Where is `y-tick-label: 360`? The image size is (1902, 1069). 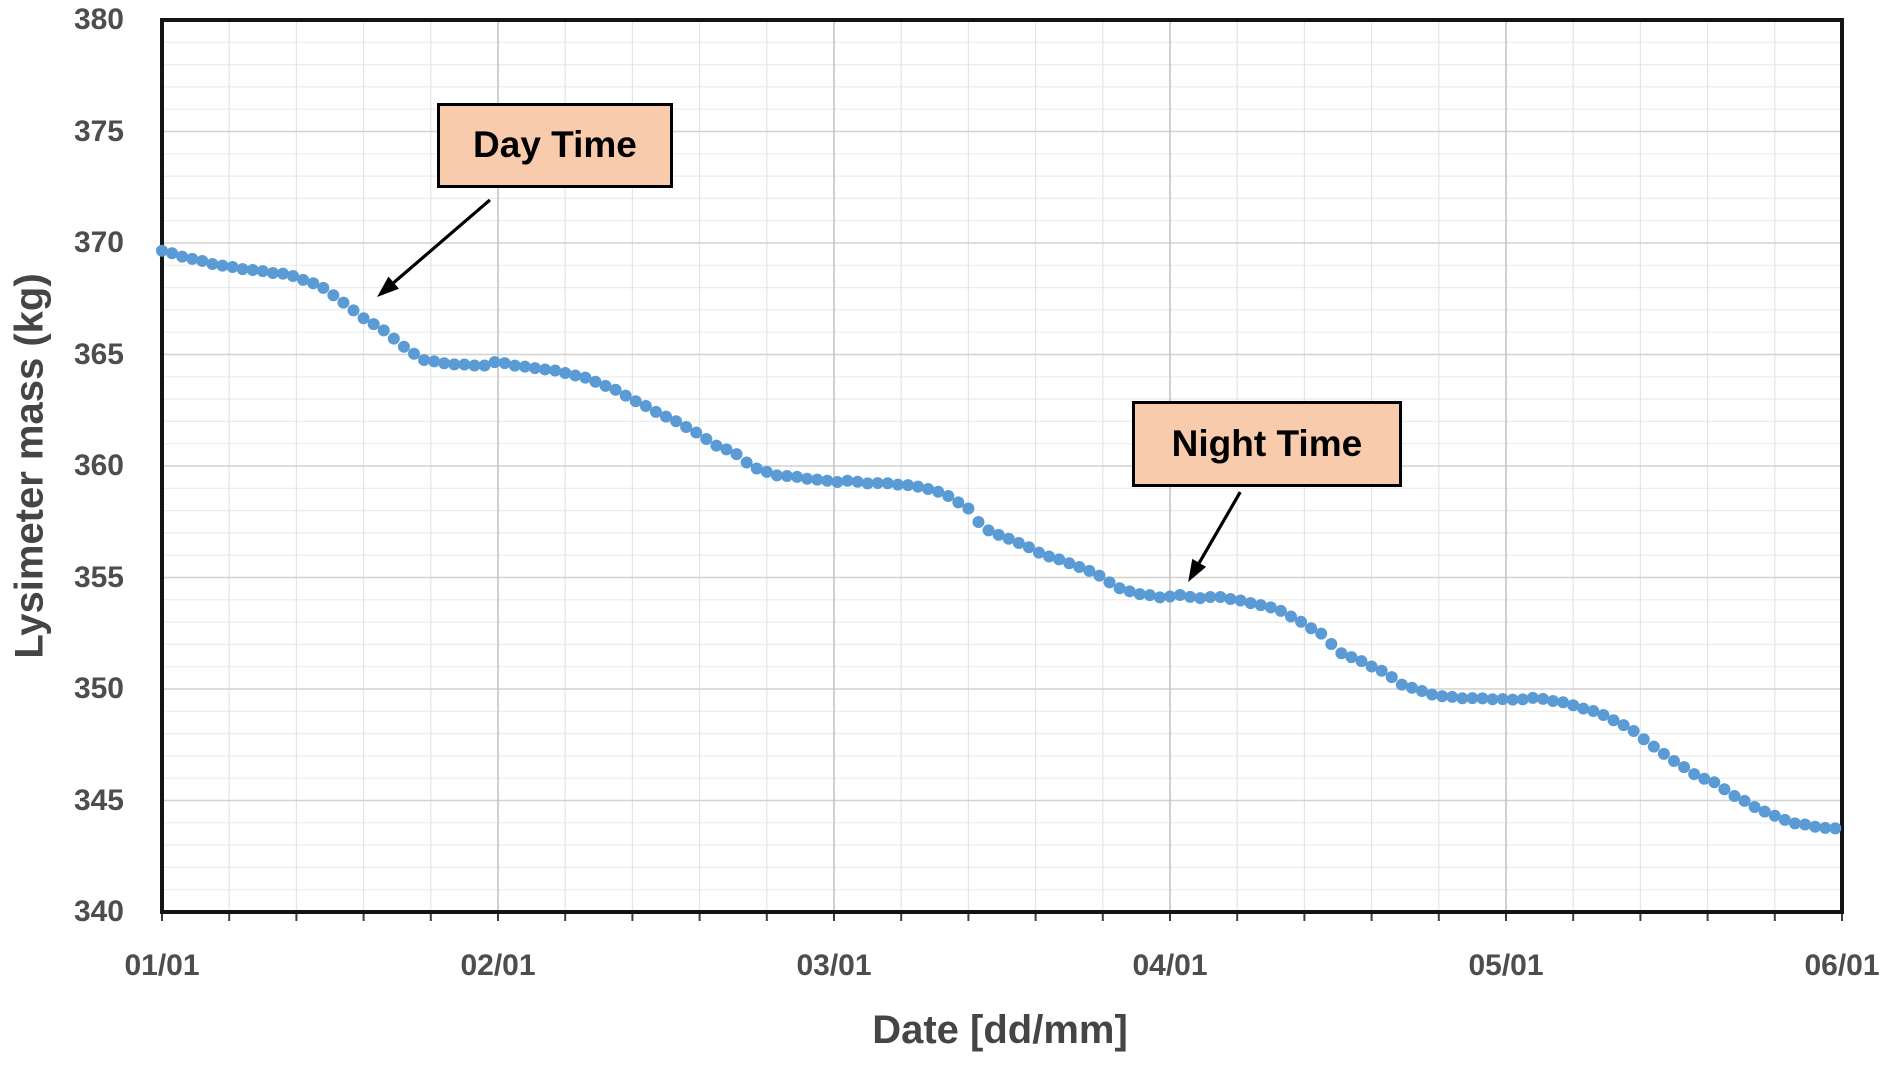
y-tick-label: 360 is located at coordinates (98, 465).